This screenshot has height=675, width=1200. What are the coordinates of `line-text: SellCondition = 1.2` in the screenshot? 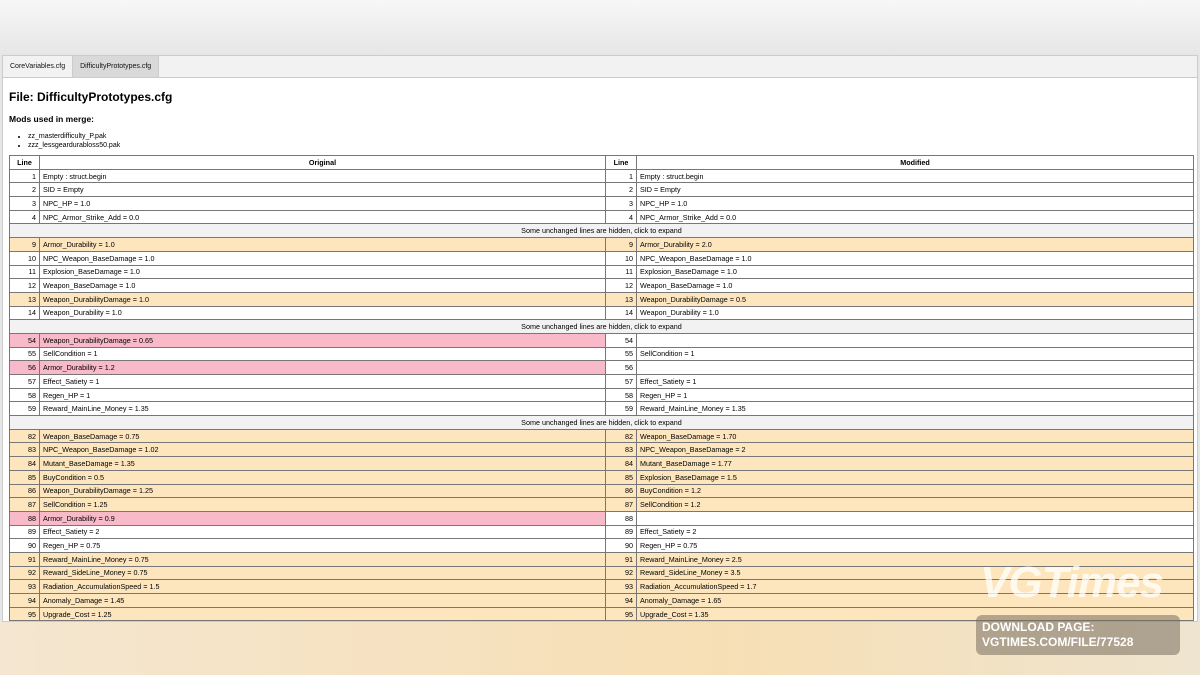 It's located at (915, 504).